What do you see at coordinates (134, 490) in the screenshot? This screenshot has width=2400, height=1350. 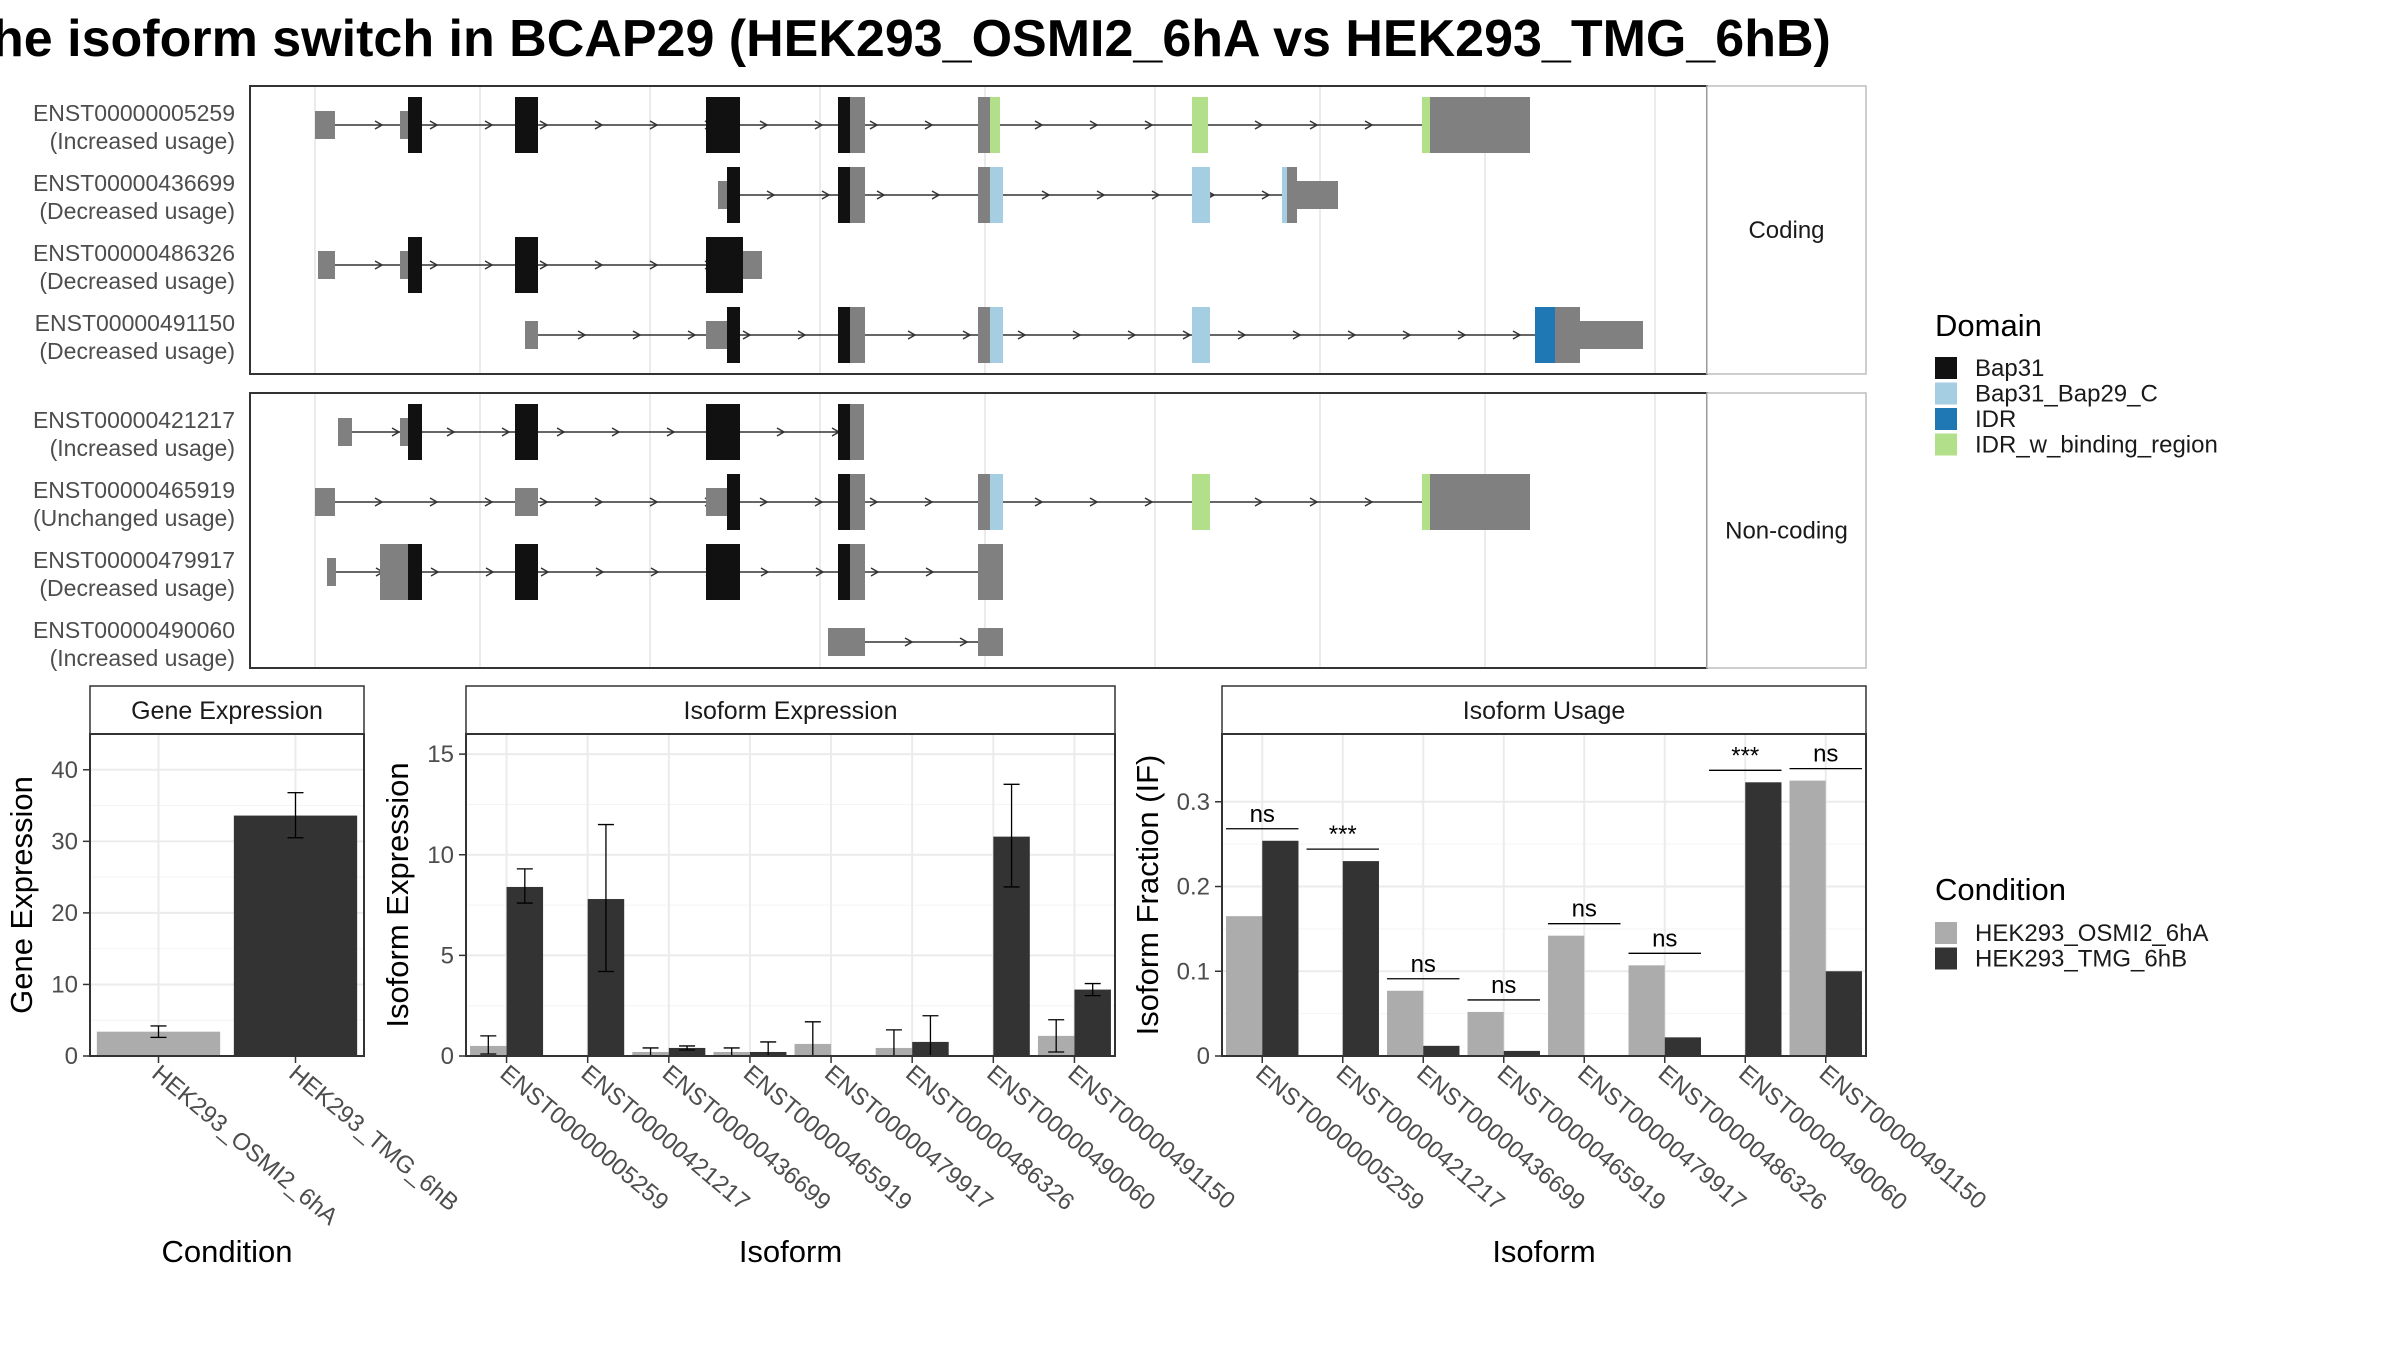 I see `transcript-id-label: ENST00000465919` at bounding box center [134, 490].